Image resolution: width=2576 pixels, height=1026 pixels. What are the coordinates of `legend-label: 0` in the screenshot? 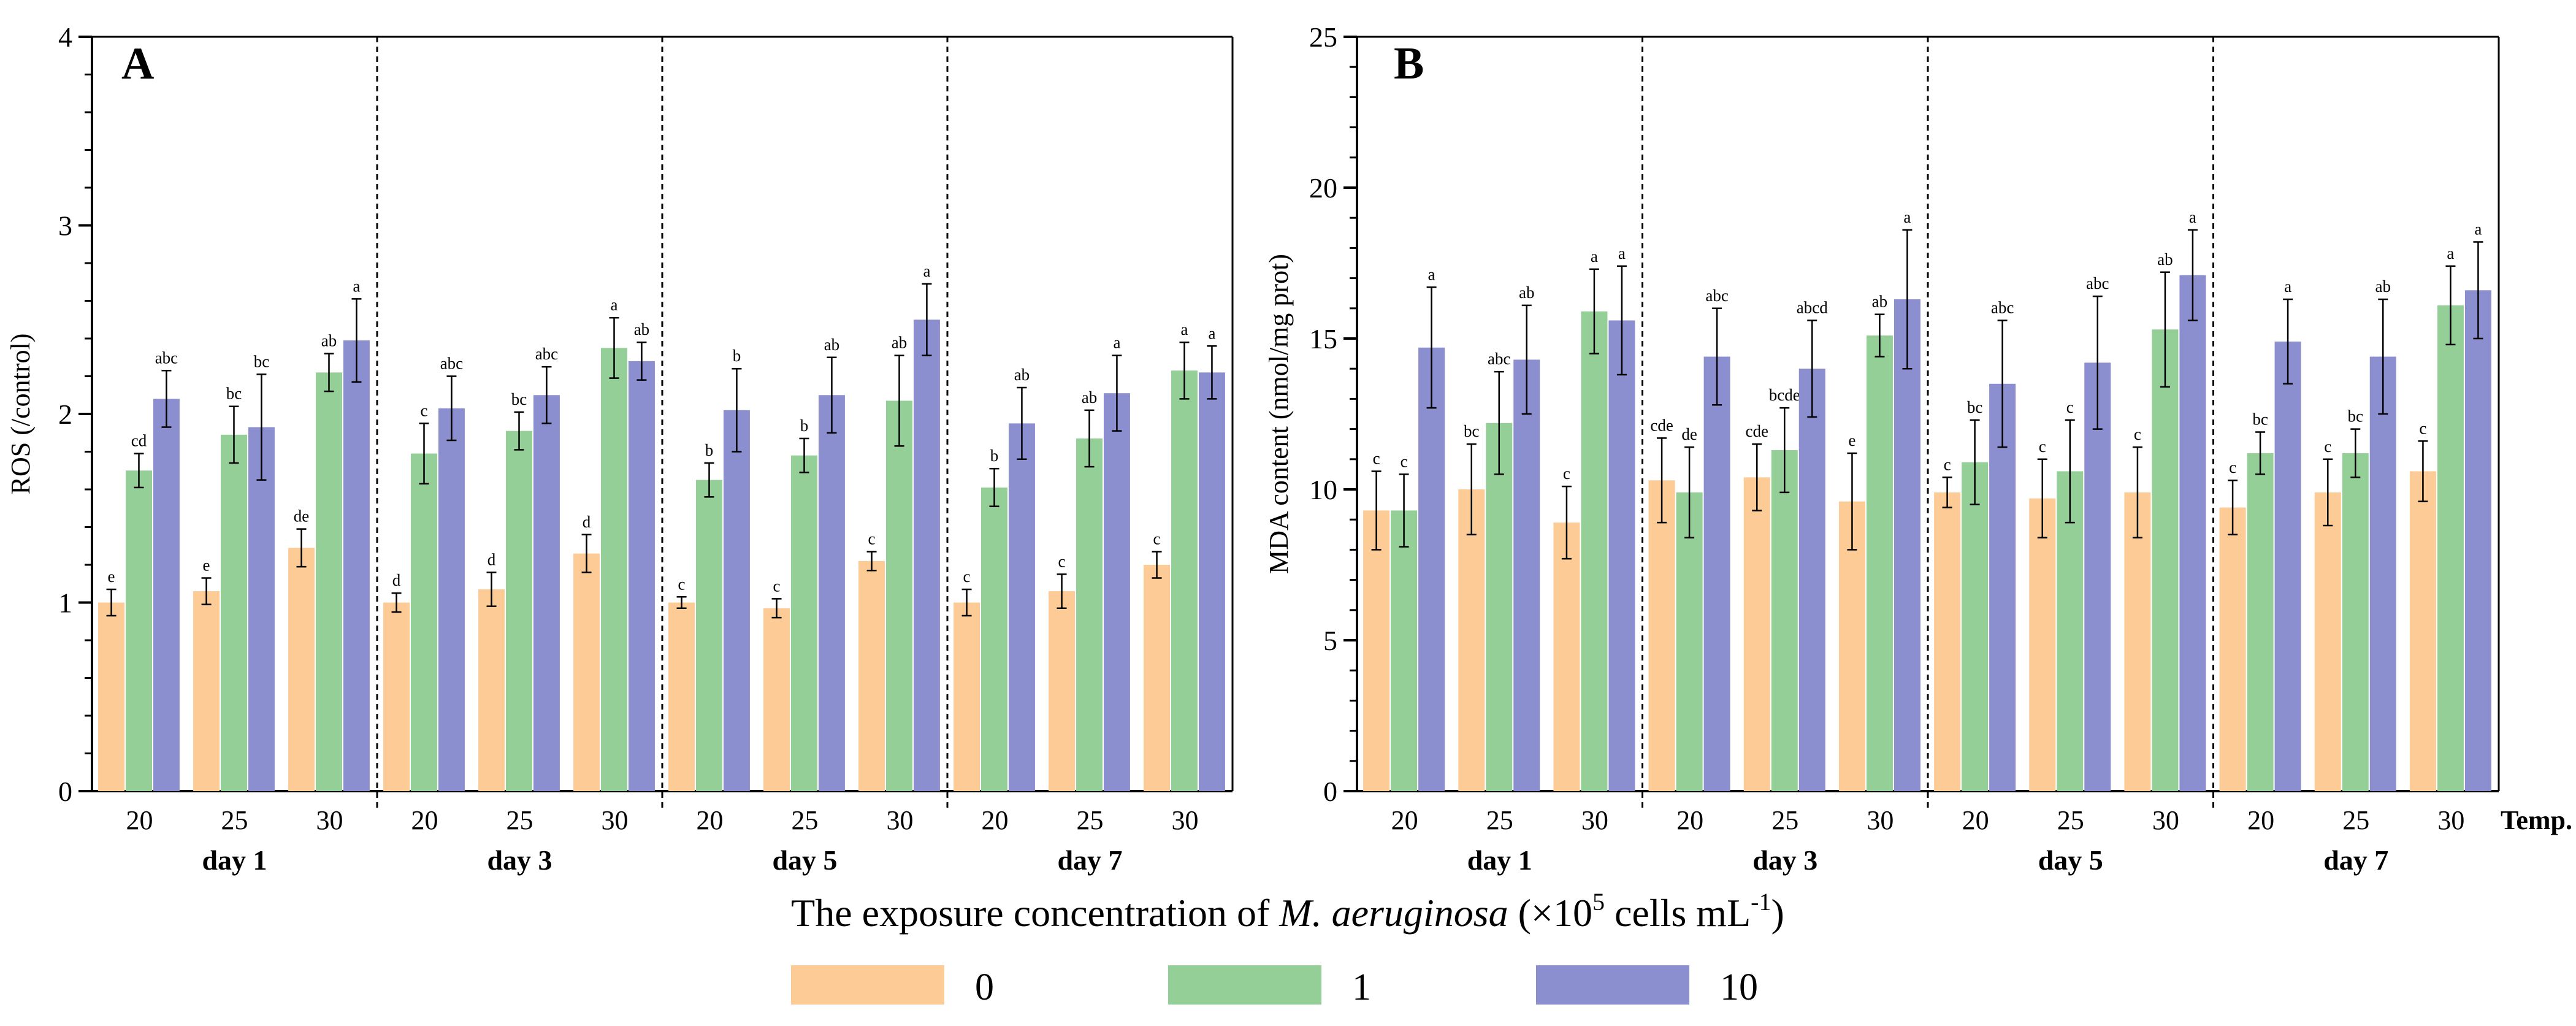 It's located at (984, 987).